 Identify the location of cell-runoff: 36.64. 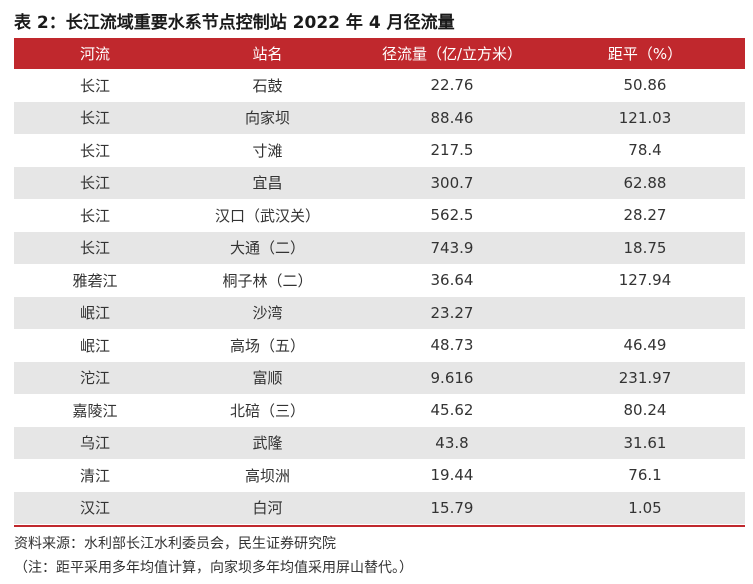
(452, 280).